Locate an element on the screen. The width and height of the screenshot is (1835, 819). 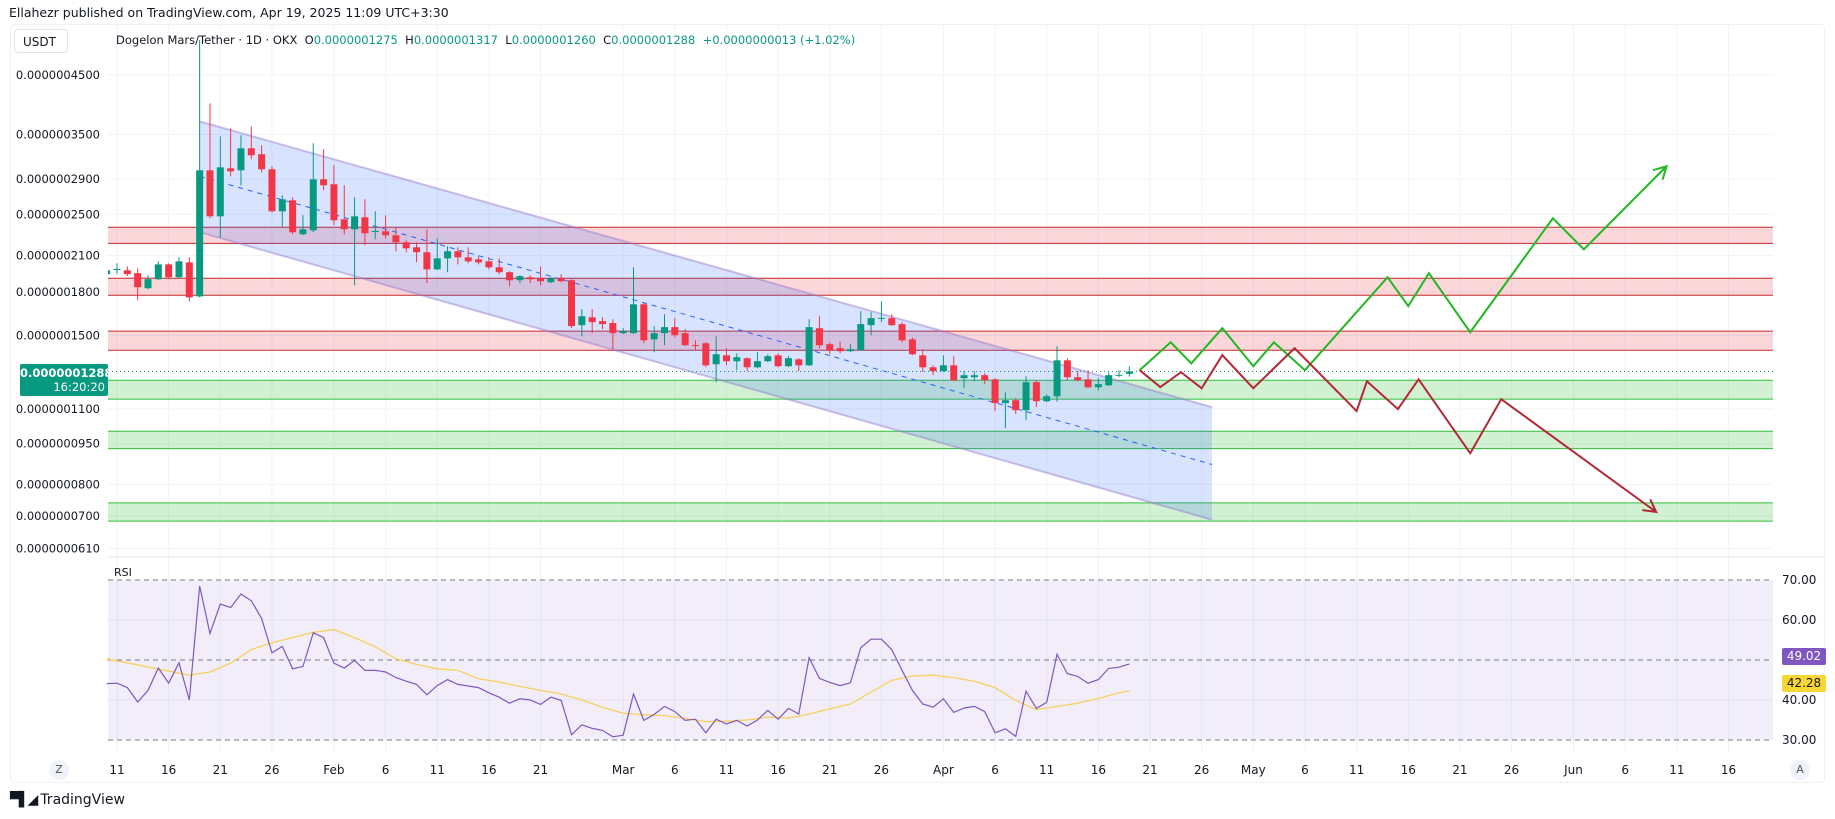
currency-button: USDT is located at coordinates (41, 41).